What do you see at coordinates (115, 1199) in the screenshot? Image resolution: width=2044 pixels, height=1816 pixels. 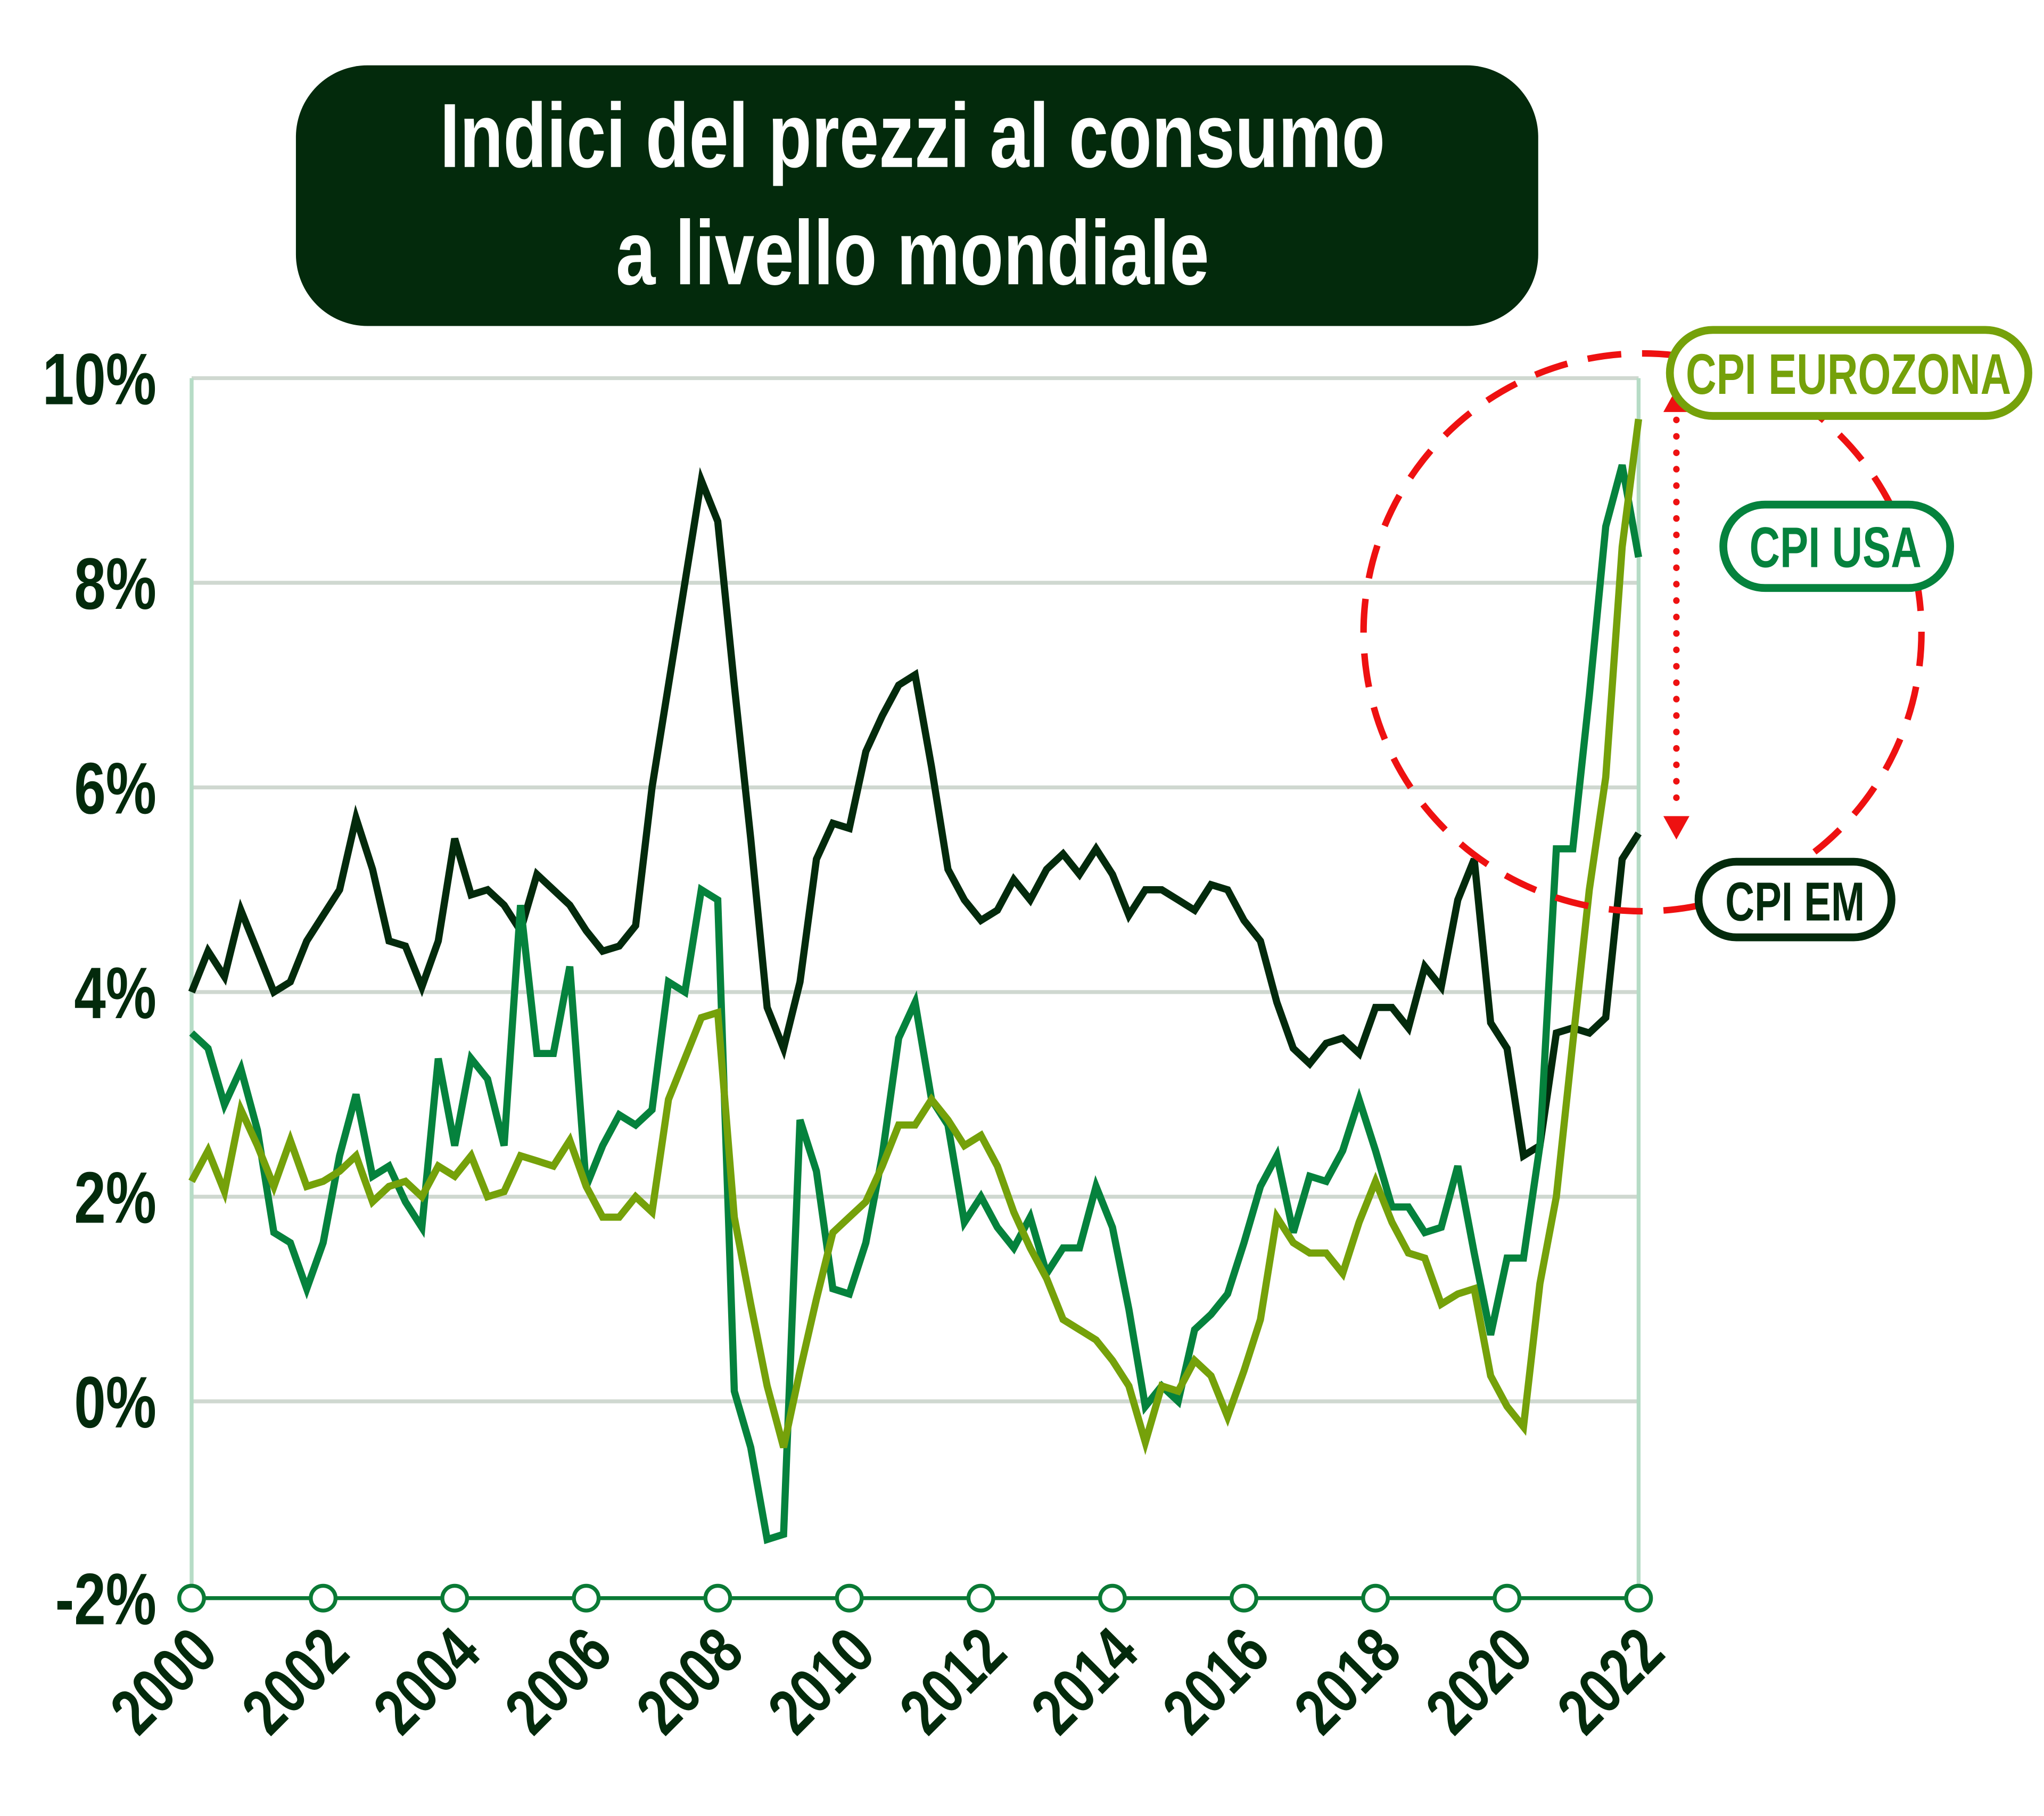 I see `y-tick-label: 2%` at bounding box center [115, 1199].